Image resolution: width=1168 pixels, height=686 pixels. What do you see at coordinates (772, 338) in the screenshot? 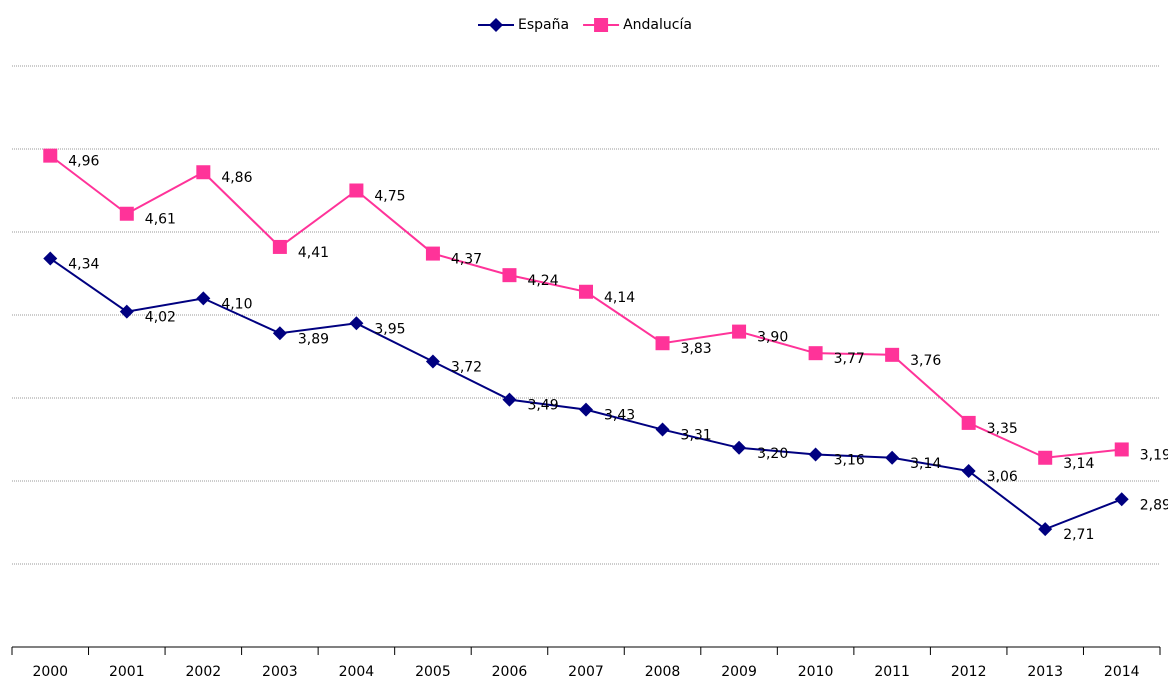
I see `data-label: 3,90` at bounding box center [772, 338].